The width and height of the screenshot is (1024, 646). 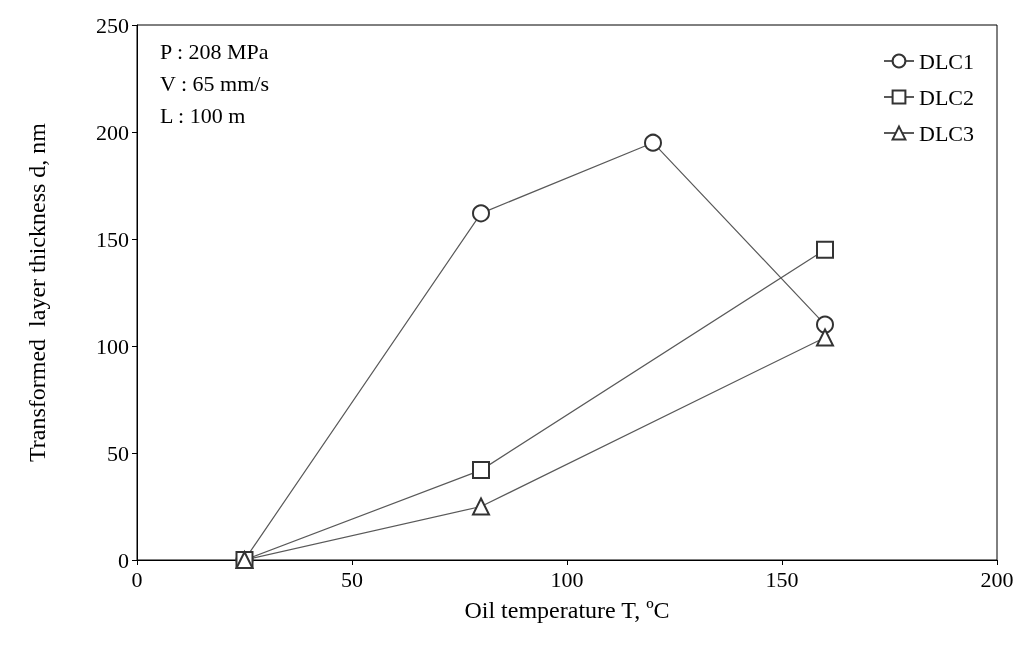 What do you see at coordinates (352, 579) in the screenshot?
I see `x-tick-label: 50` at bounding box center [352, 579].